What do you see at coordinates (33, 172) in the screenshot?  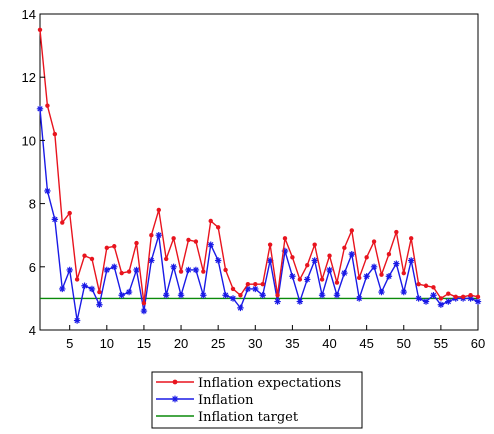 I see `y-axis: 4 6 8 10 12 14` at bounding box center [33, 172].